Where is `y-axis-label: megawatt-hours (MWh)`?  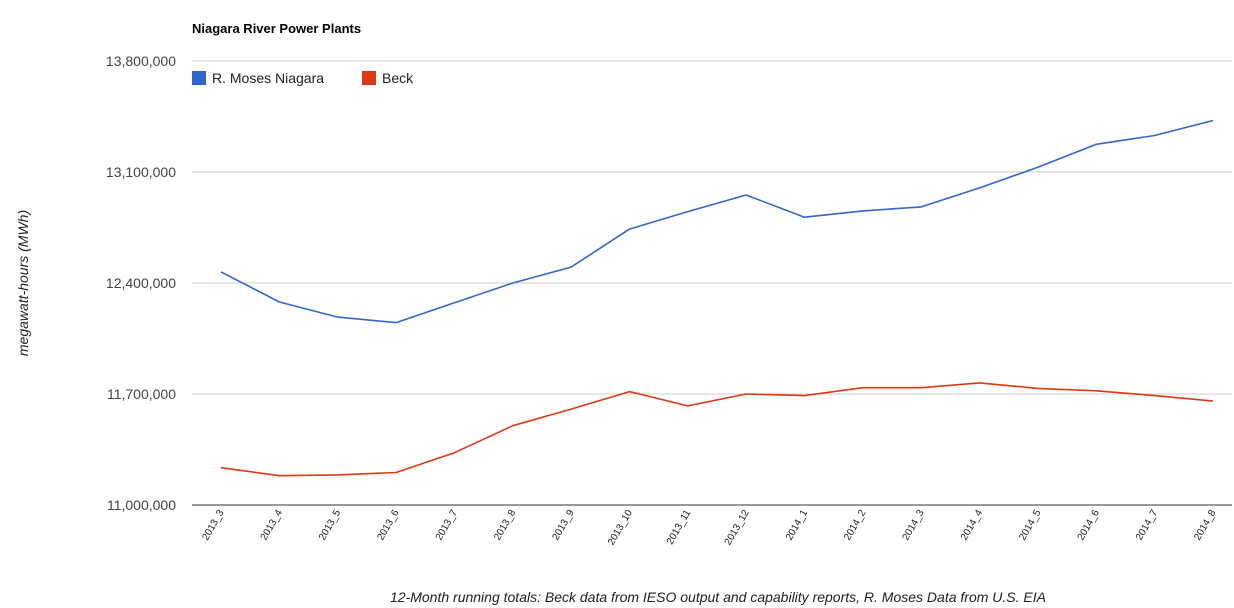
y-axis-label: megawatt-hours (MWh) is located at coordinates (23, 283).